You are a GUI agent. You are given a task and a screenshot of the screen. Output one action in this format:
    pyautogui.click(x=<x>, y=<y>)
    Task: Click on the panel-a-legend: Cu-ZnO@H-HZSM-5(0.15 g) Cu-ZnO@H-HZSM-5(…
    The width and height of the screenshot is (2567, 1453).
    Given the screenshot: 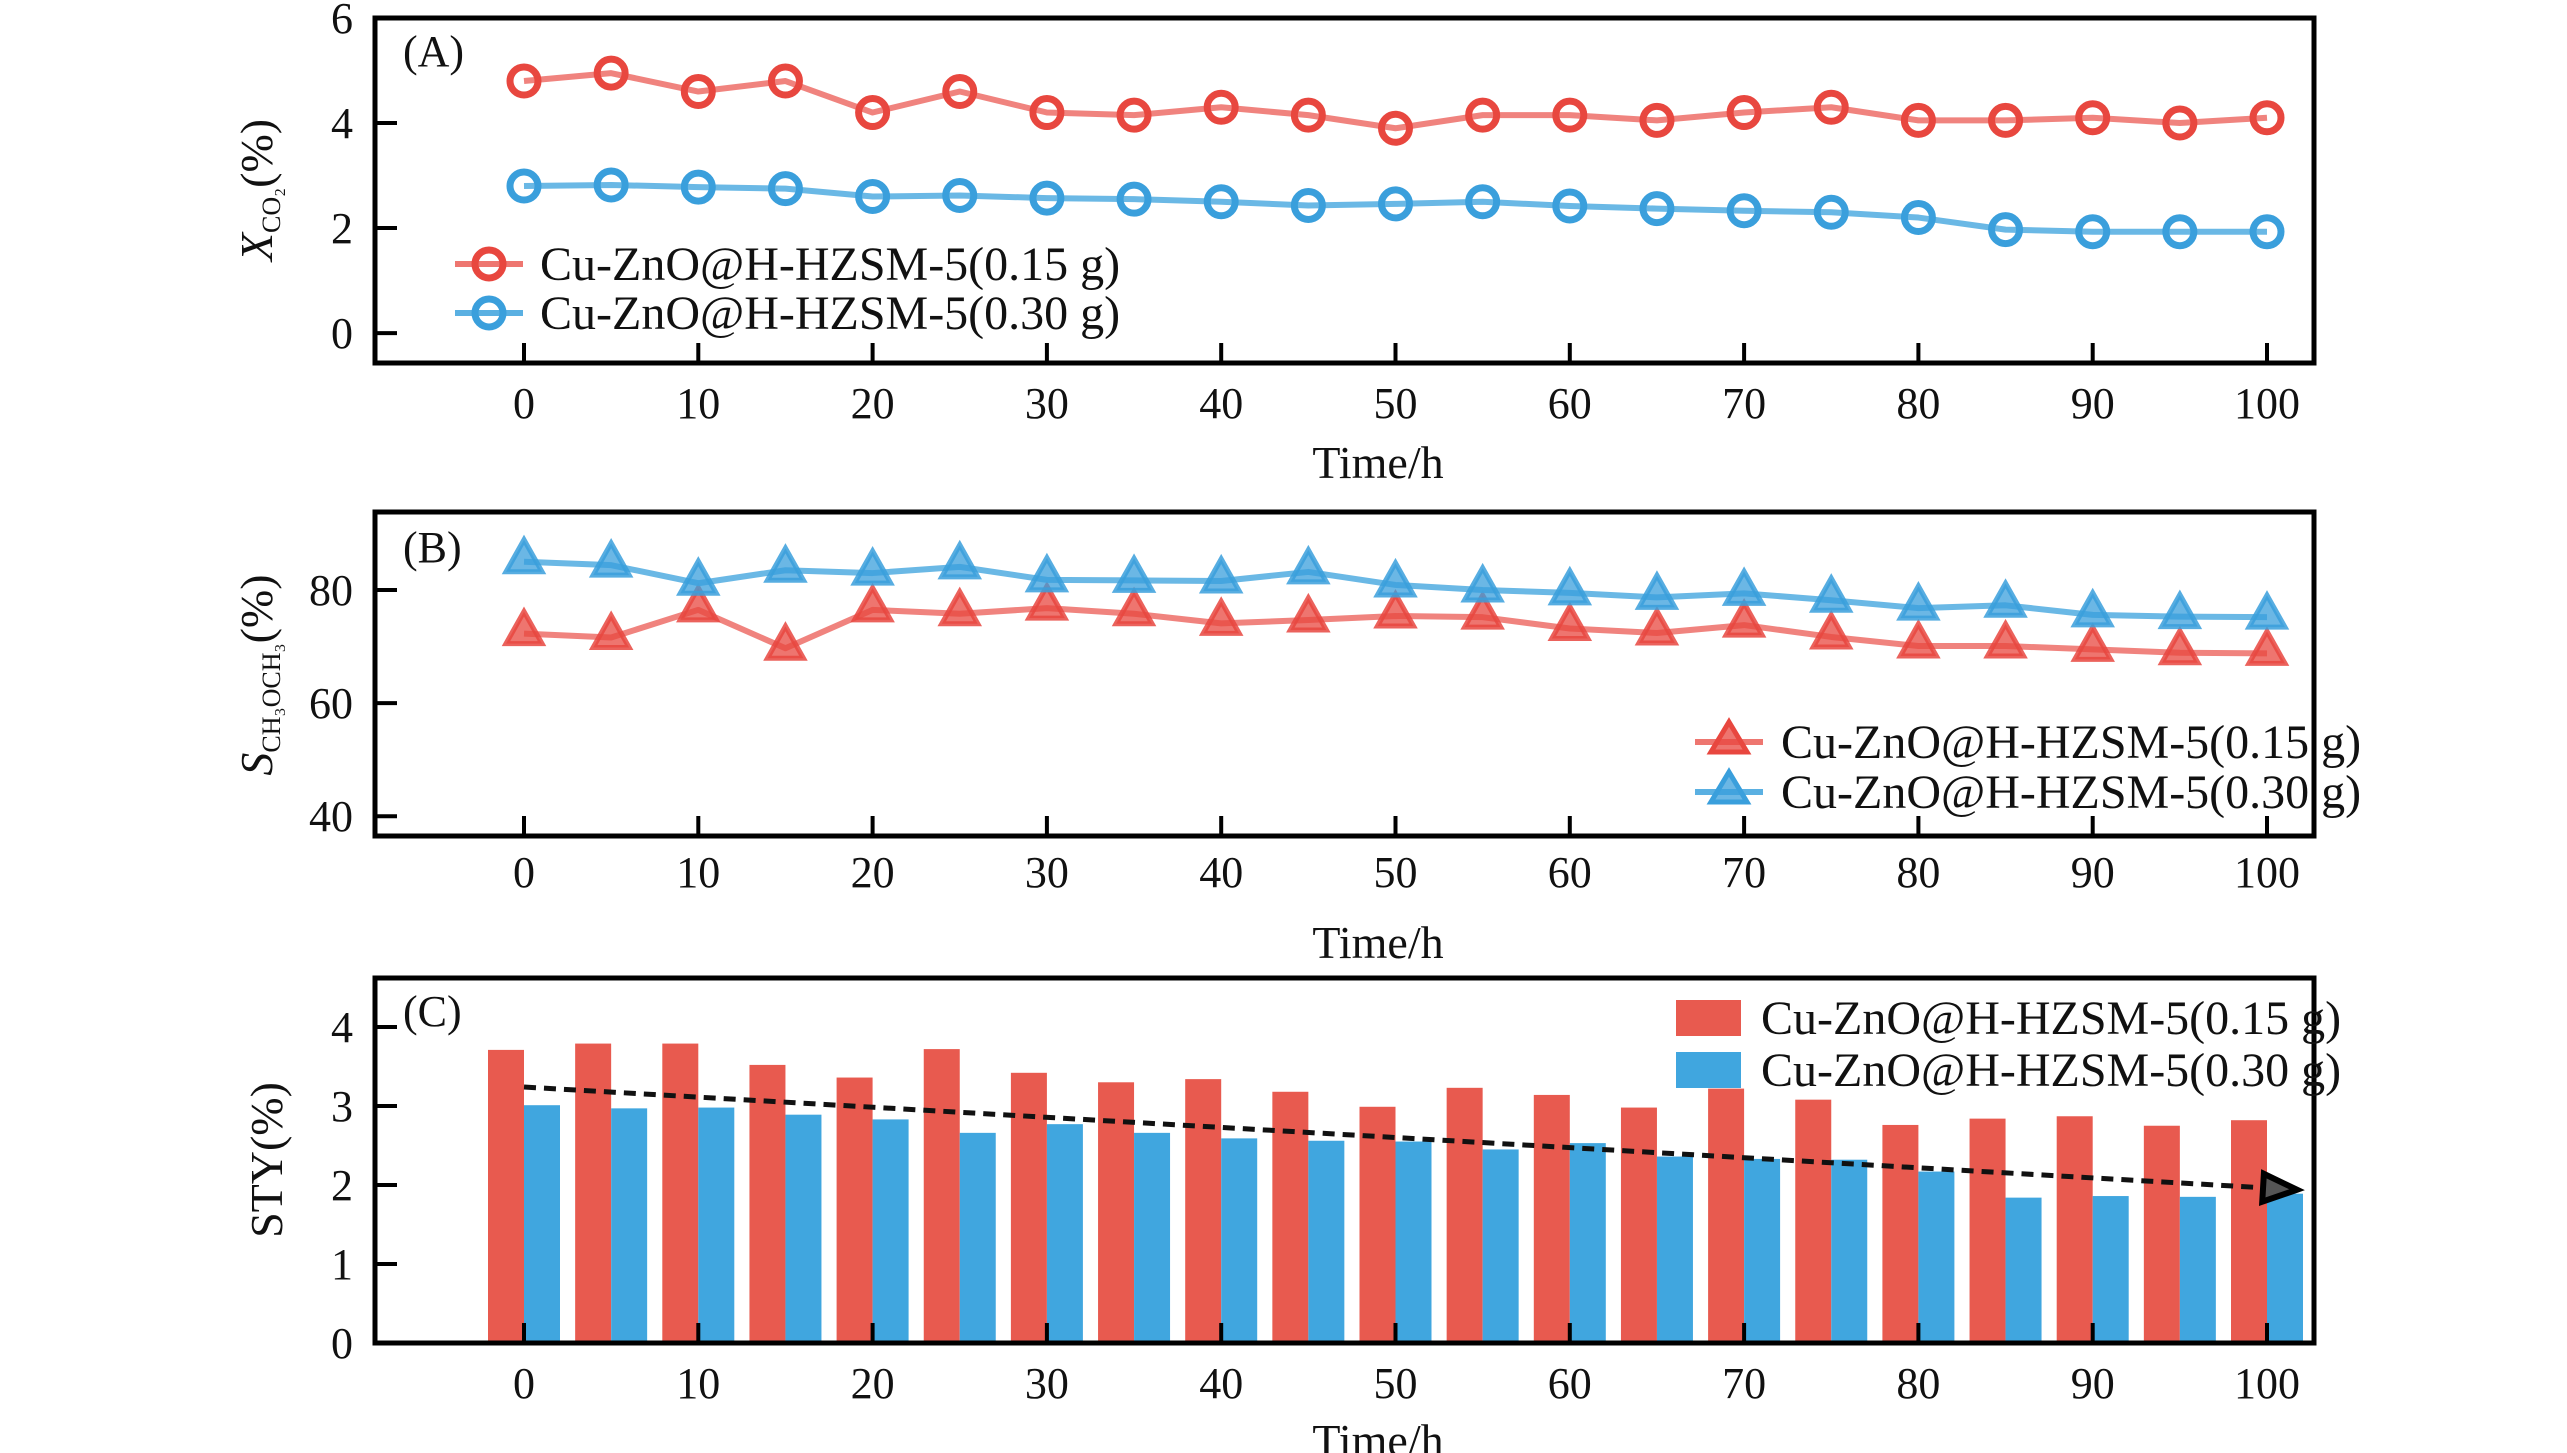 What is the action you would take?
    pyautogui.click(x=787, y=289)
    